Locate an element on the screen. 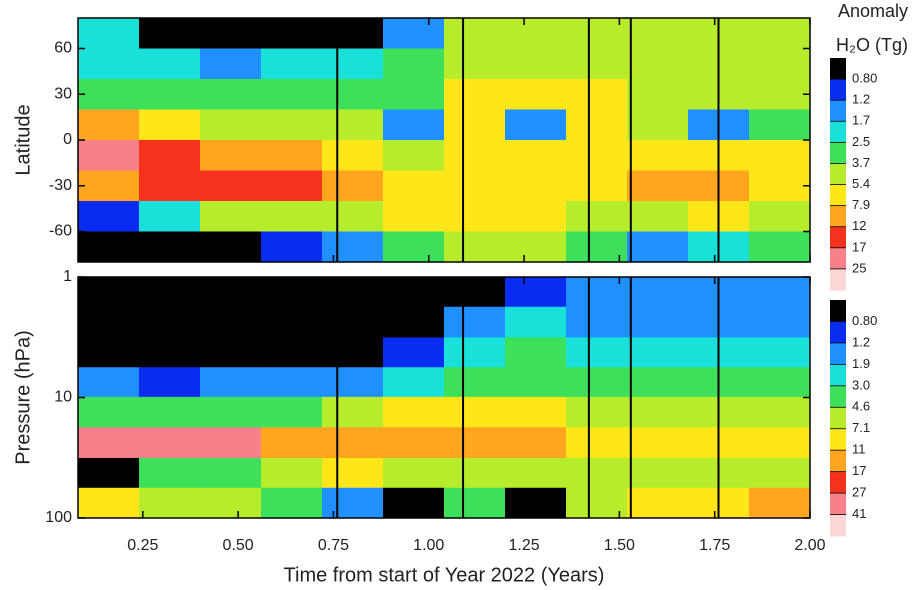  colorbar-tick-label: 41 is located at coordinates (859, 513).